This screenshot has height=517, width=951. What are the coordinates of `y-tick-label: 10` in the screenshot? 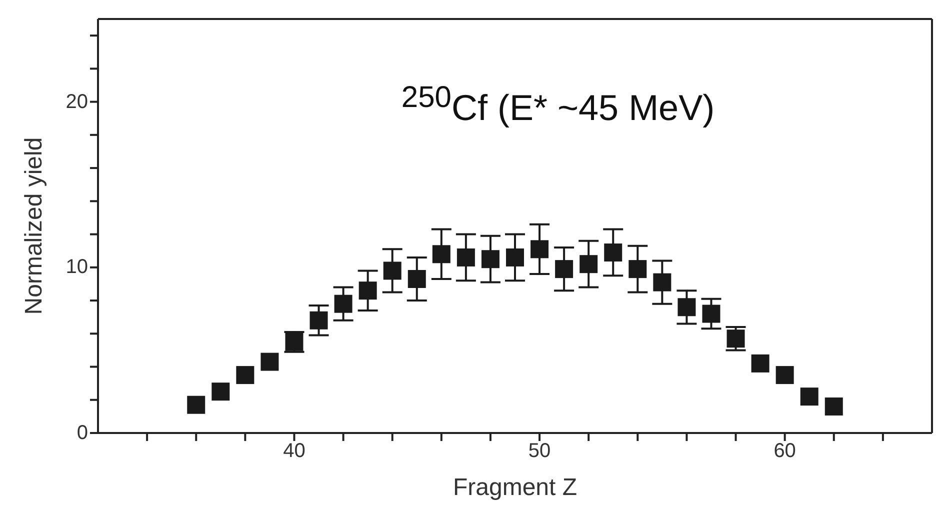 It's located at (77, 267).